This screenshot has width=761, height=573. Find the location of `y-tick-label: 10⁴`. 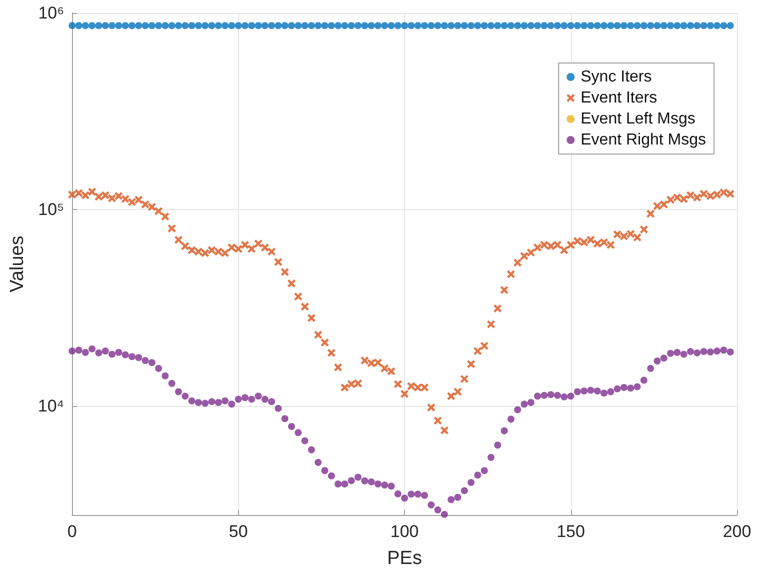

y-tick-label: 10⁴ is located at coordinates (51, 406).